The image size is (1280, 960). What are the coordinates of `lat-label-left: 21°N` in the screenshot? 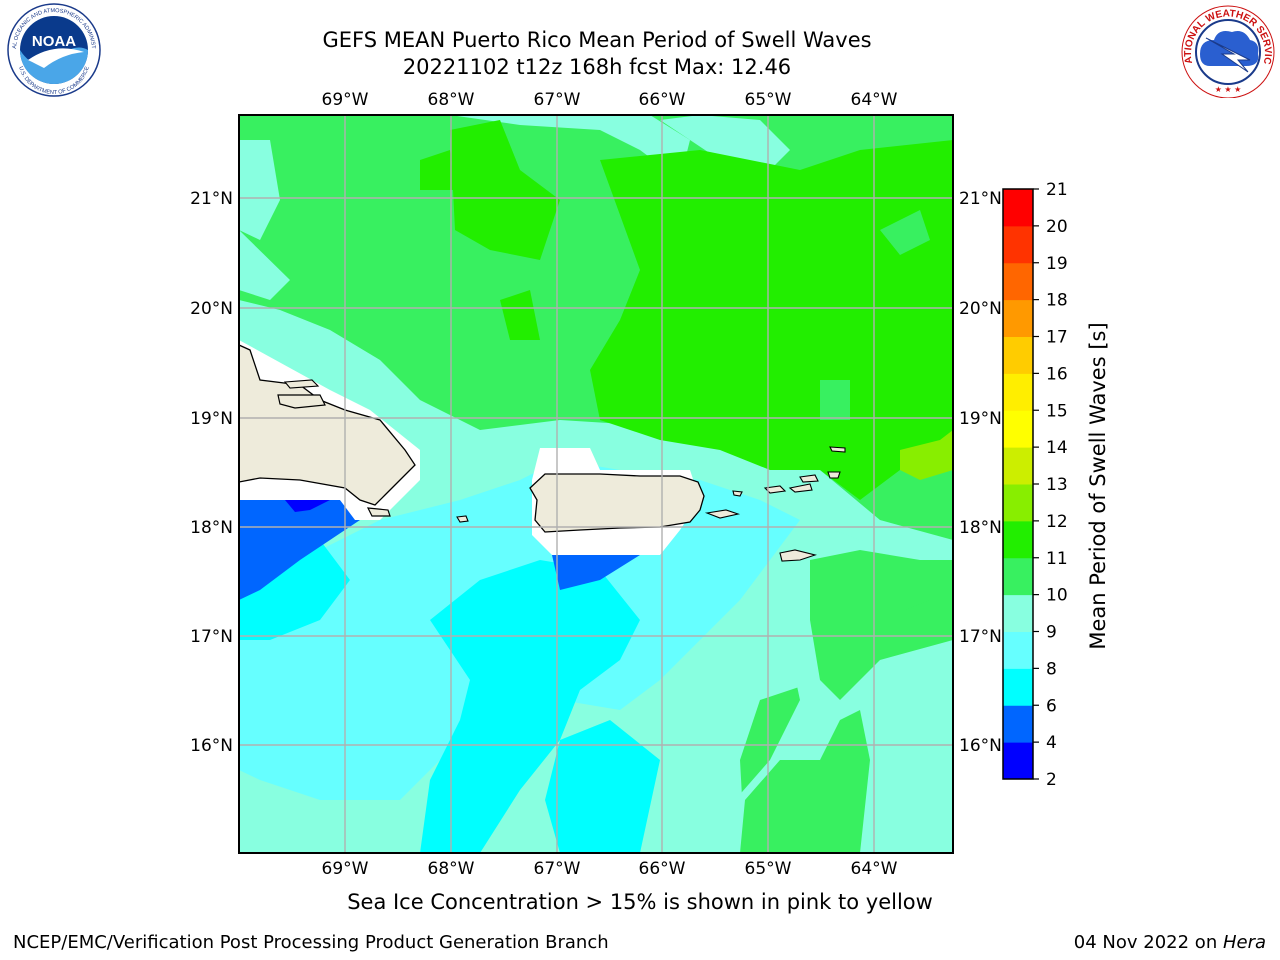 It's located at (211, 199).